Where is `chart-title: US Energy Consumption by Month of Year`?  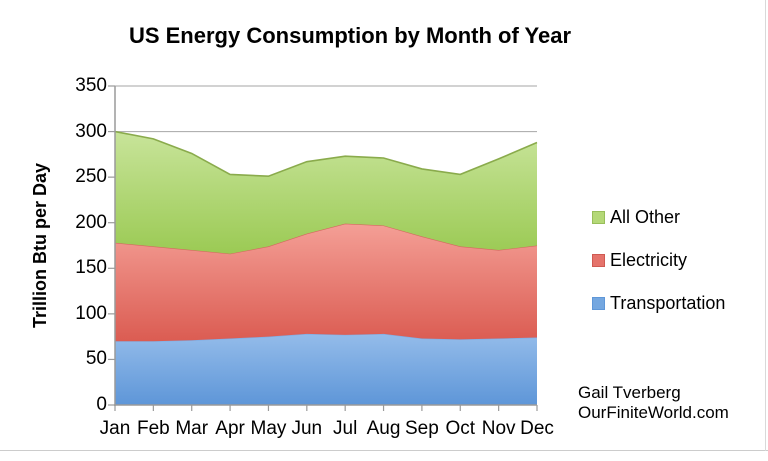 chart-title: US Energy Consumption by Month of Year is located at coordinates (350, 35).